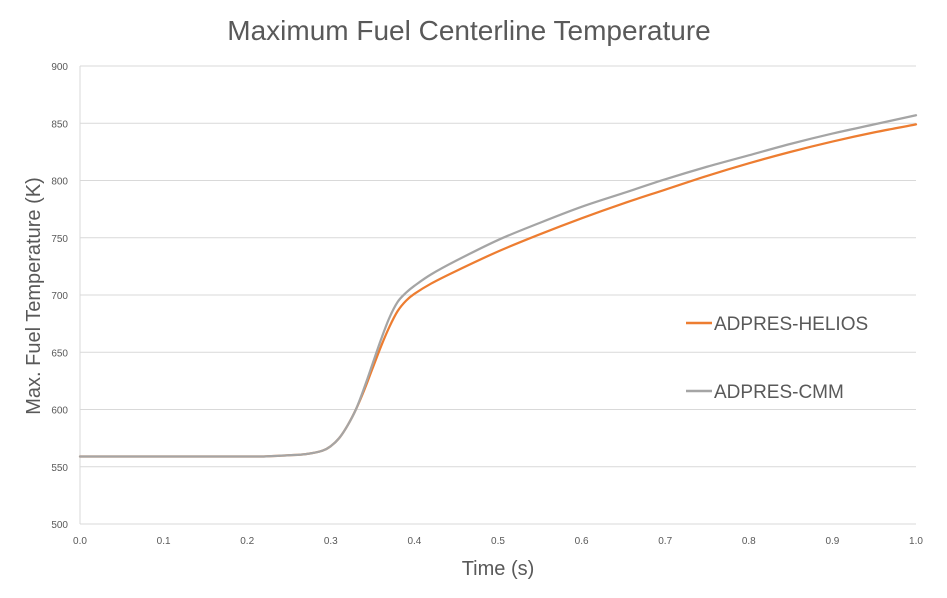 Image resolution: width=947 pixels, height=598 pixels. What do you see at coordinates (582, 541) in the screenshot?
I see `x-tick-label: 0.6` at bounding box center [582, 541].